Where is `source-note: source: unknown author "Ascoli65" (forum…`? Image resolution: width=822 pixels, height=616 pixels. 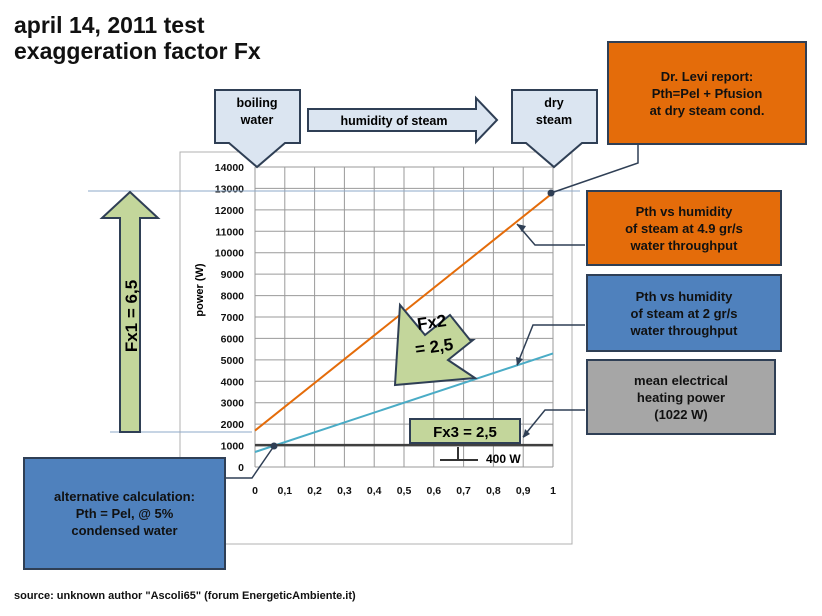 source-note: source: unknown author "Ascoli65" (forum… is located at coordinates (185, 596).